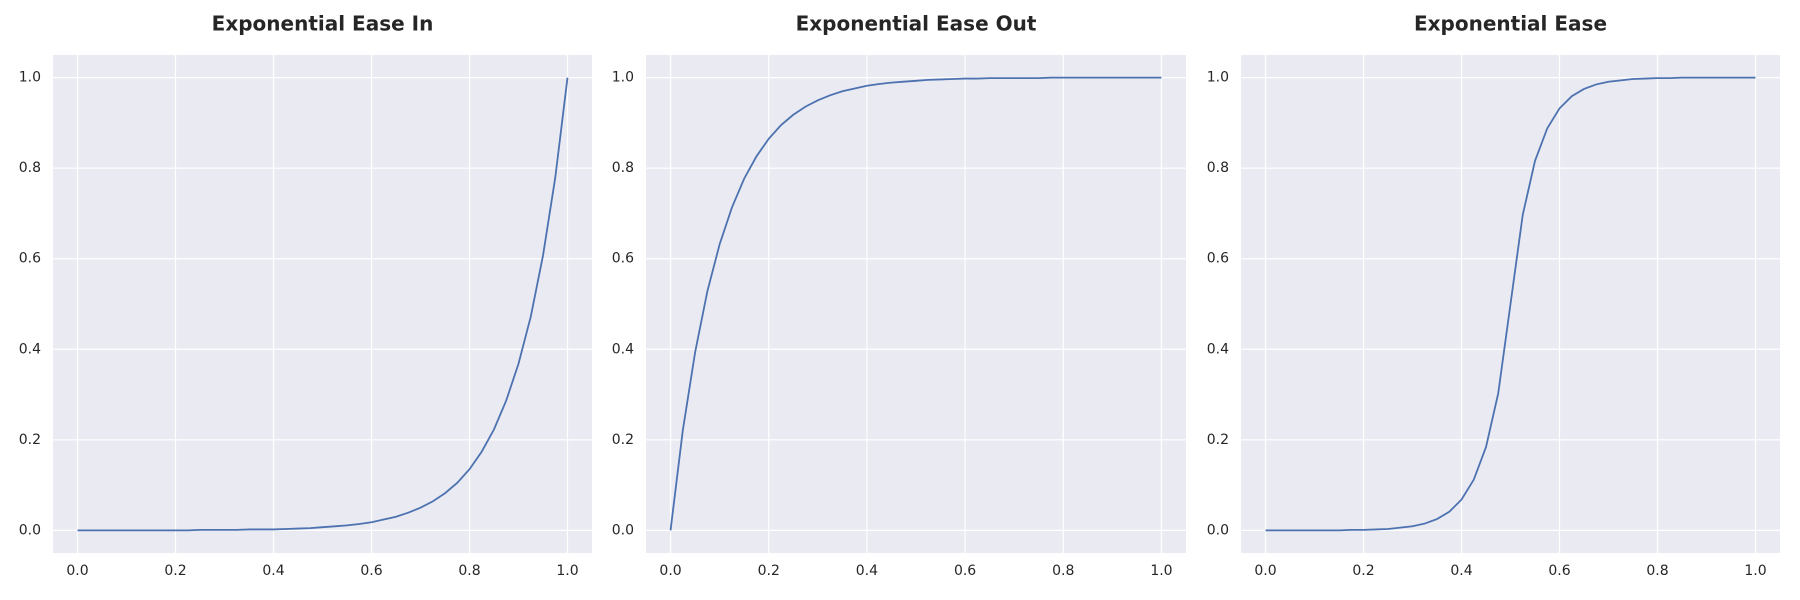 The image size is (1800, 600). Describe the element at coordinates (323, 24) in the screenshot. I see `subplot-title: Exponential Ease In` at that location.